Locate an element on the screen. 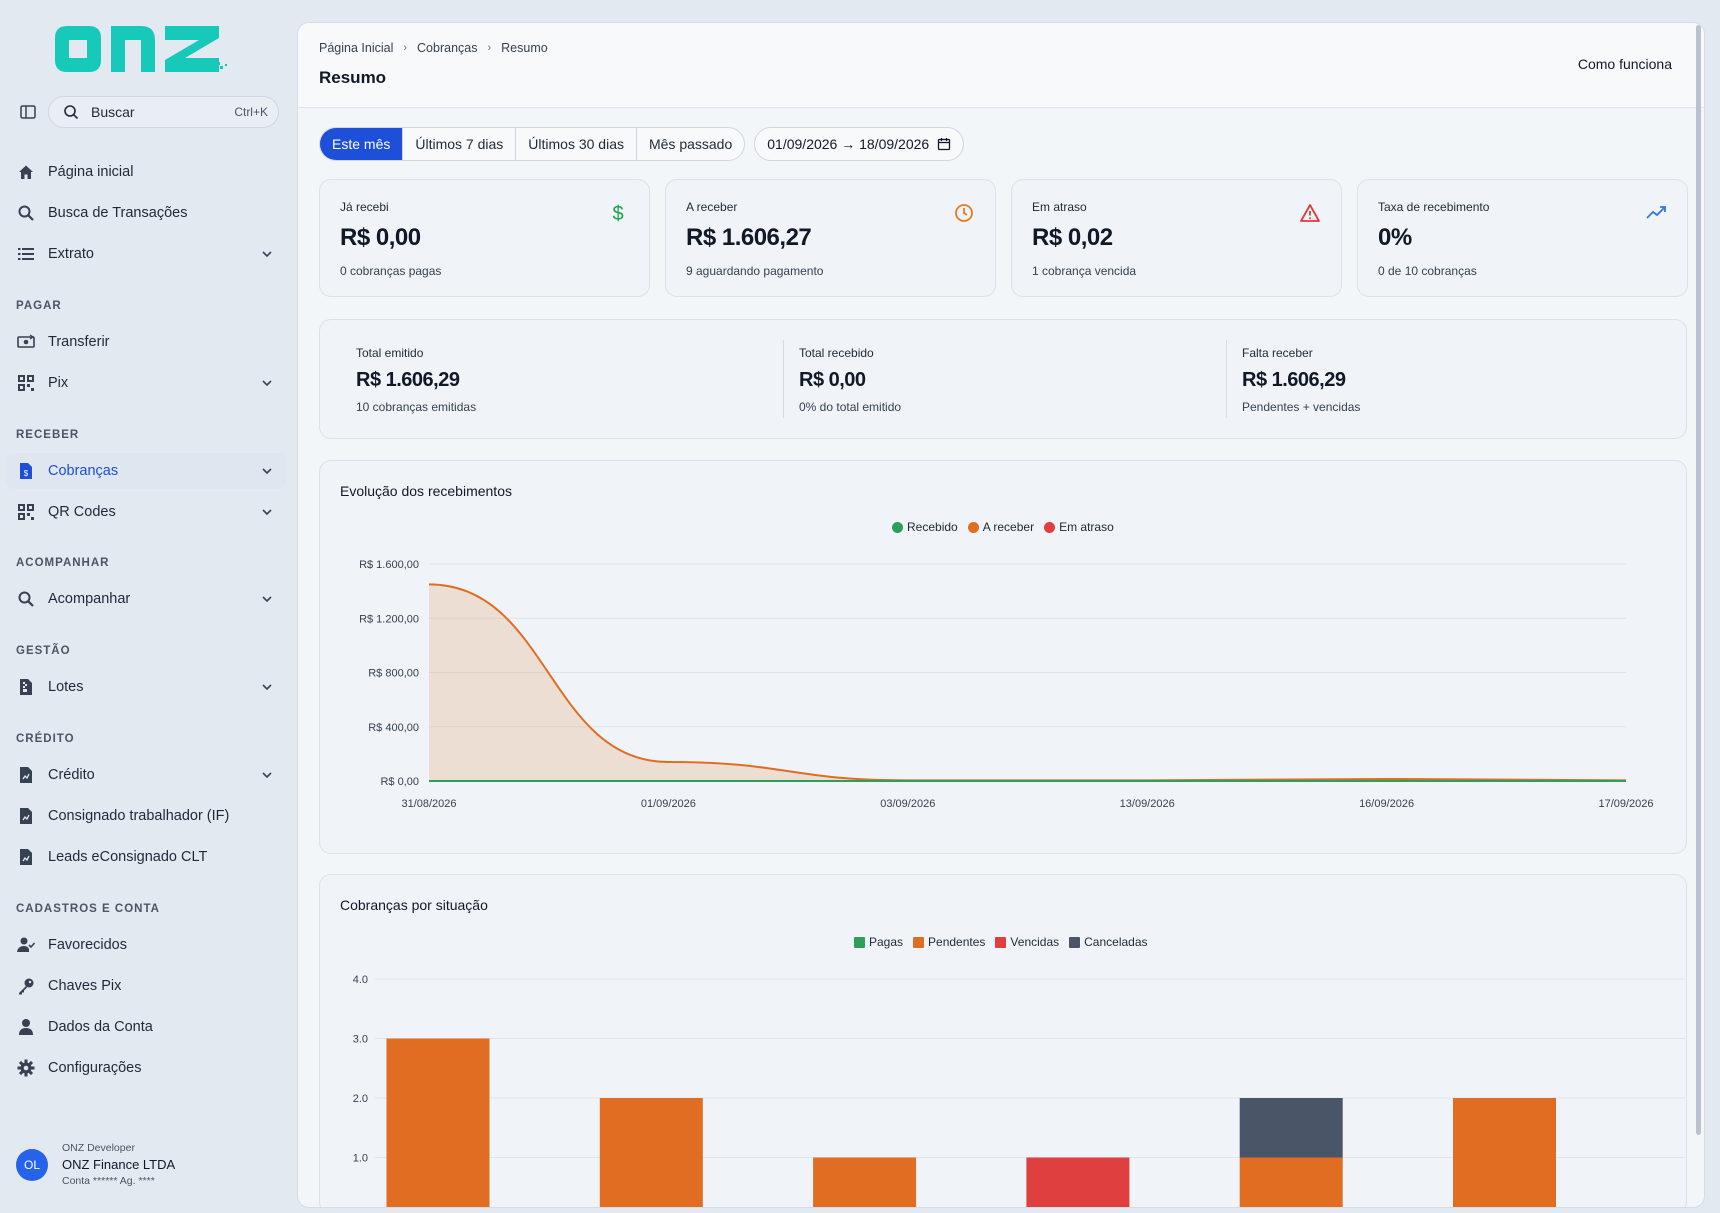 Image resolution: width=1720 pixels, height=1213 pixels. chevron-right-icon: › is located at coordinates (405, 48).